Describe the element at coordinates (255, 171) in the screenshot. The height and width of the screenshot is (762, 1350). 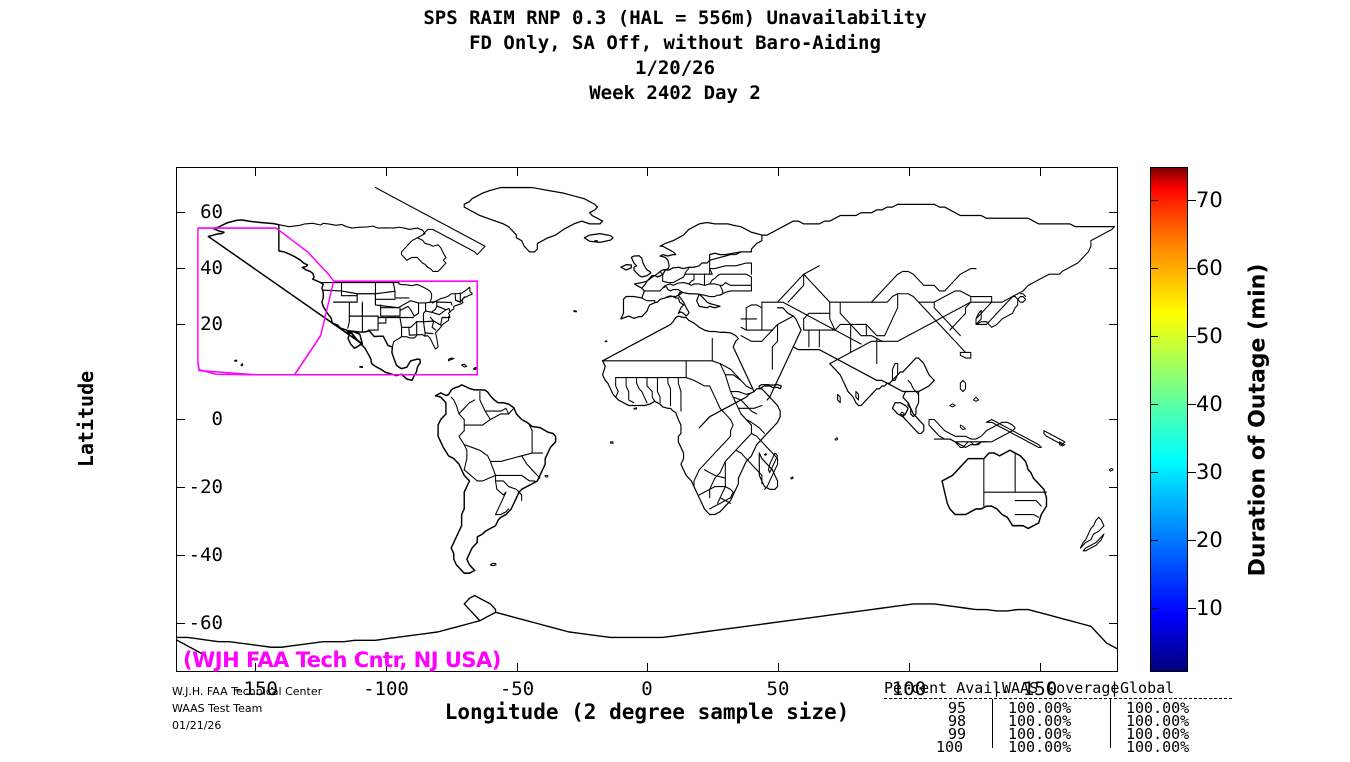
I see `xtick-mark-m150-top` at that location.